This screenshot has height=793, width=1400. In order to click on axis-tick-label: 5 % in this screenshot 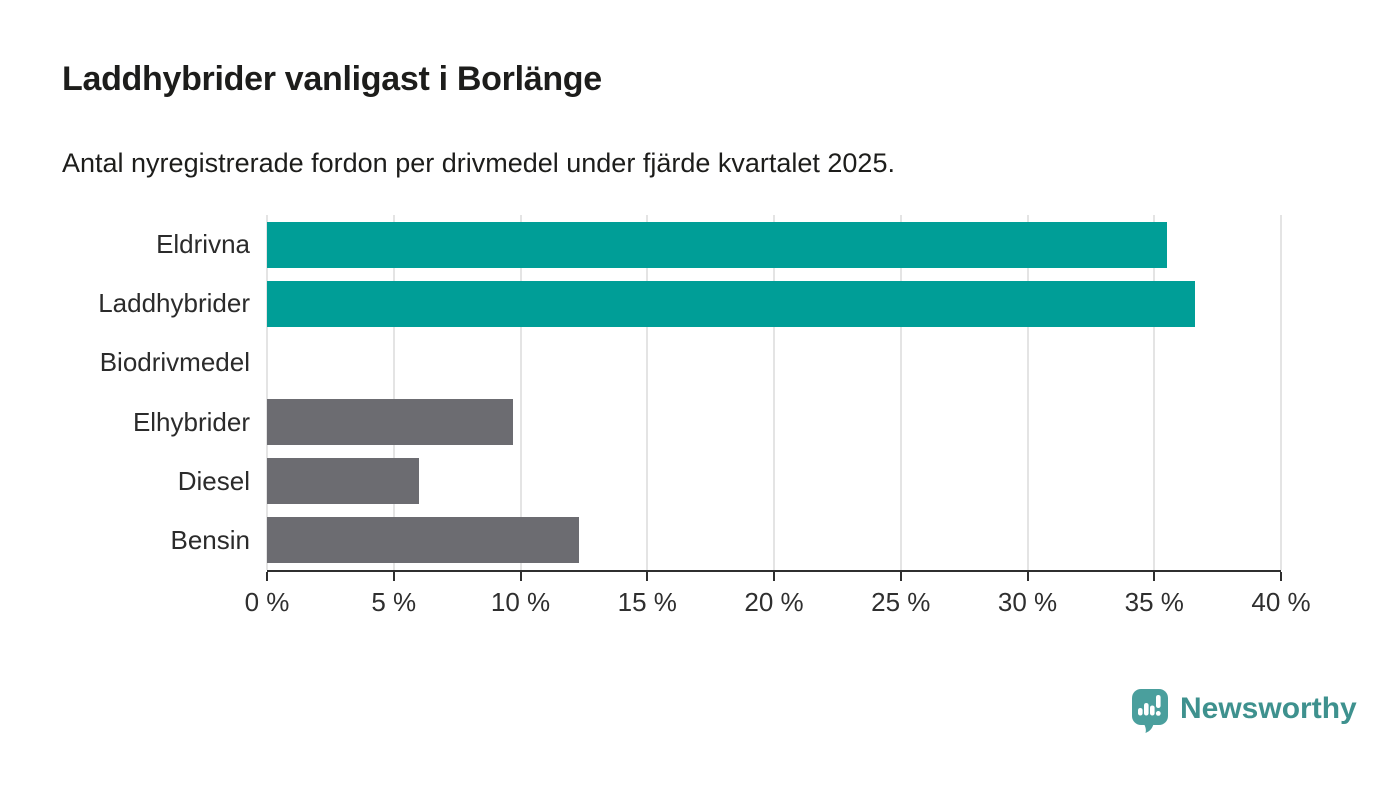, I will do `click(394, 602)`.